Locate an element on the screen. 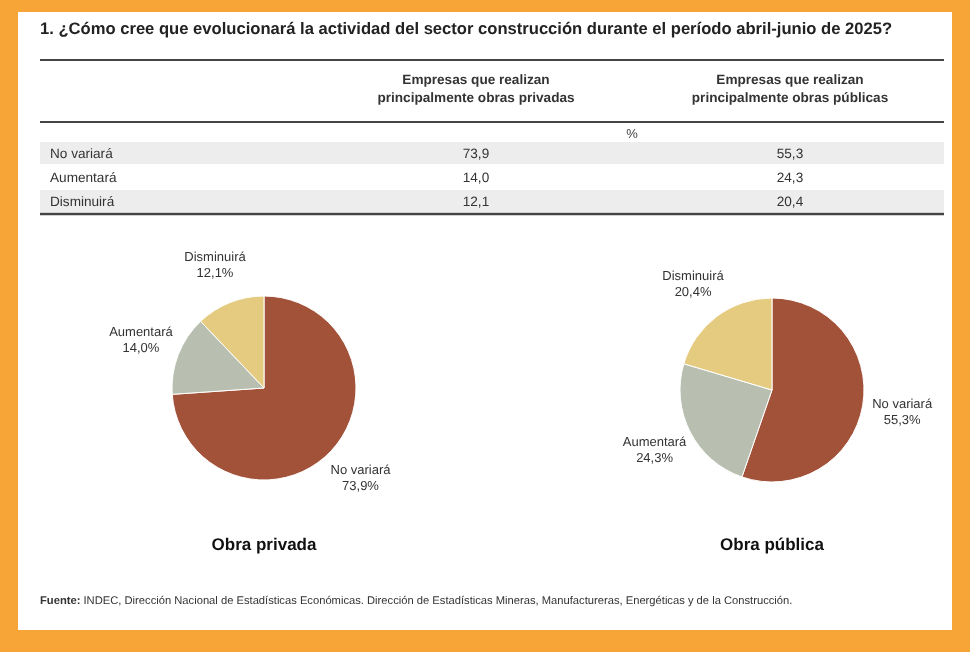 The image size is (970, 652). text: Obra pública is located at coordinates (772, 544).